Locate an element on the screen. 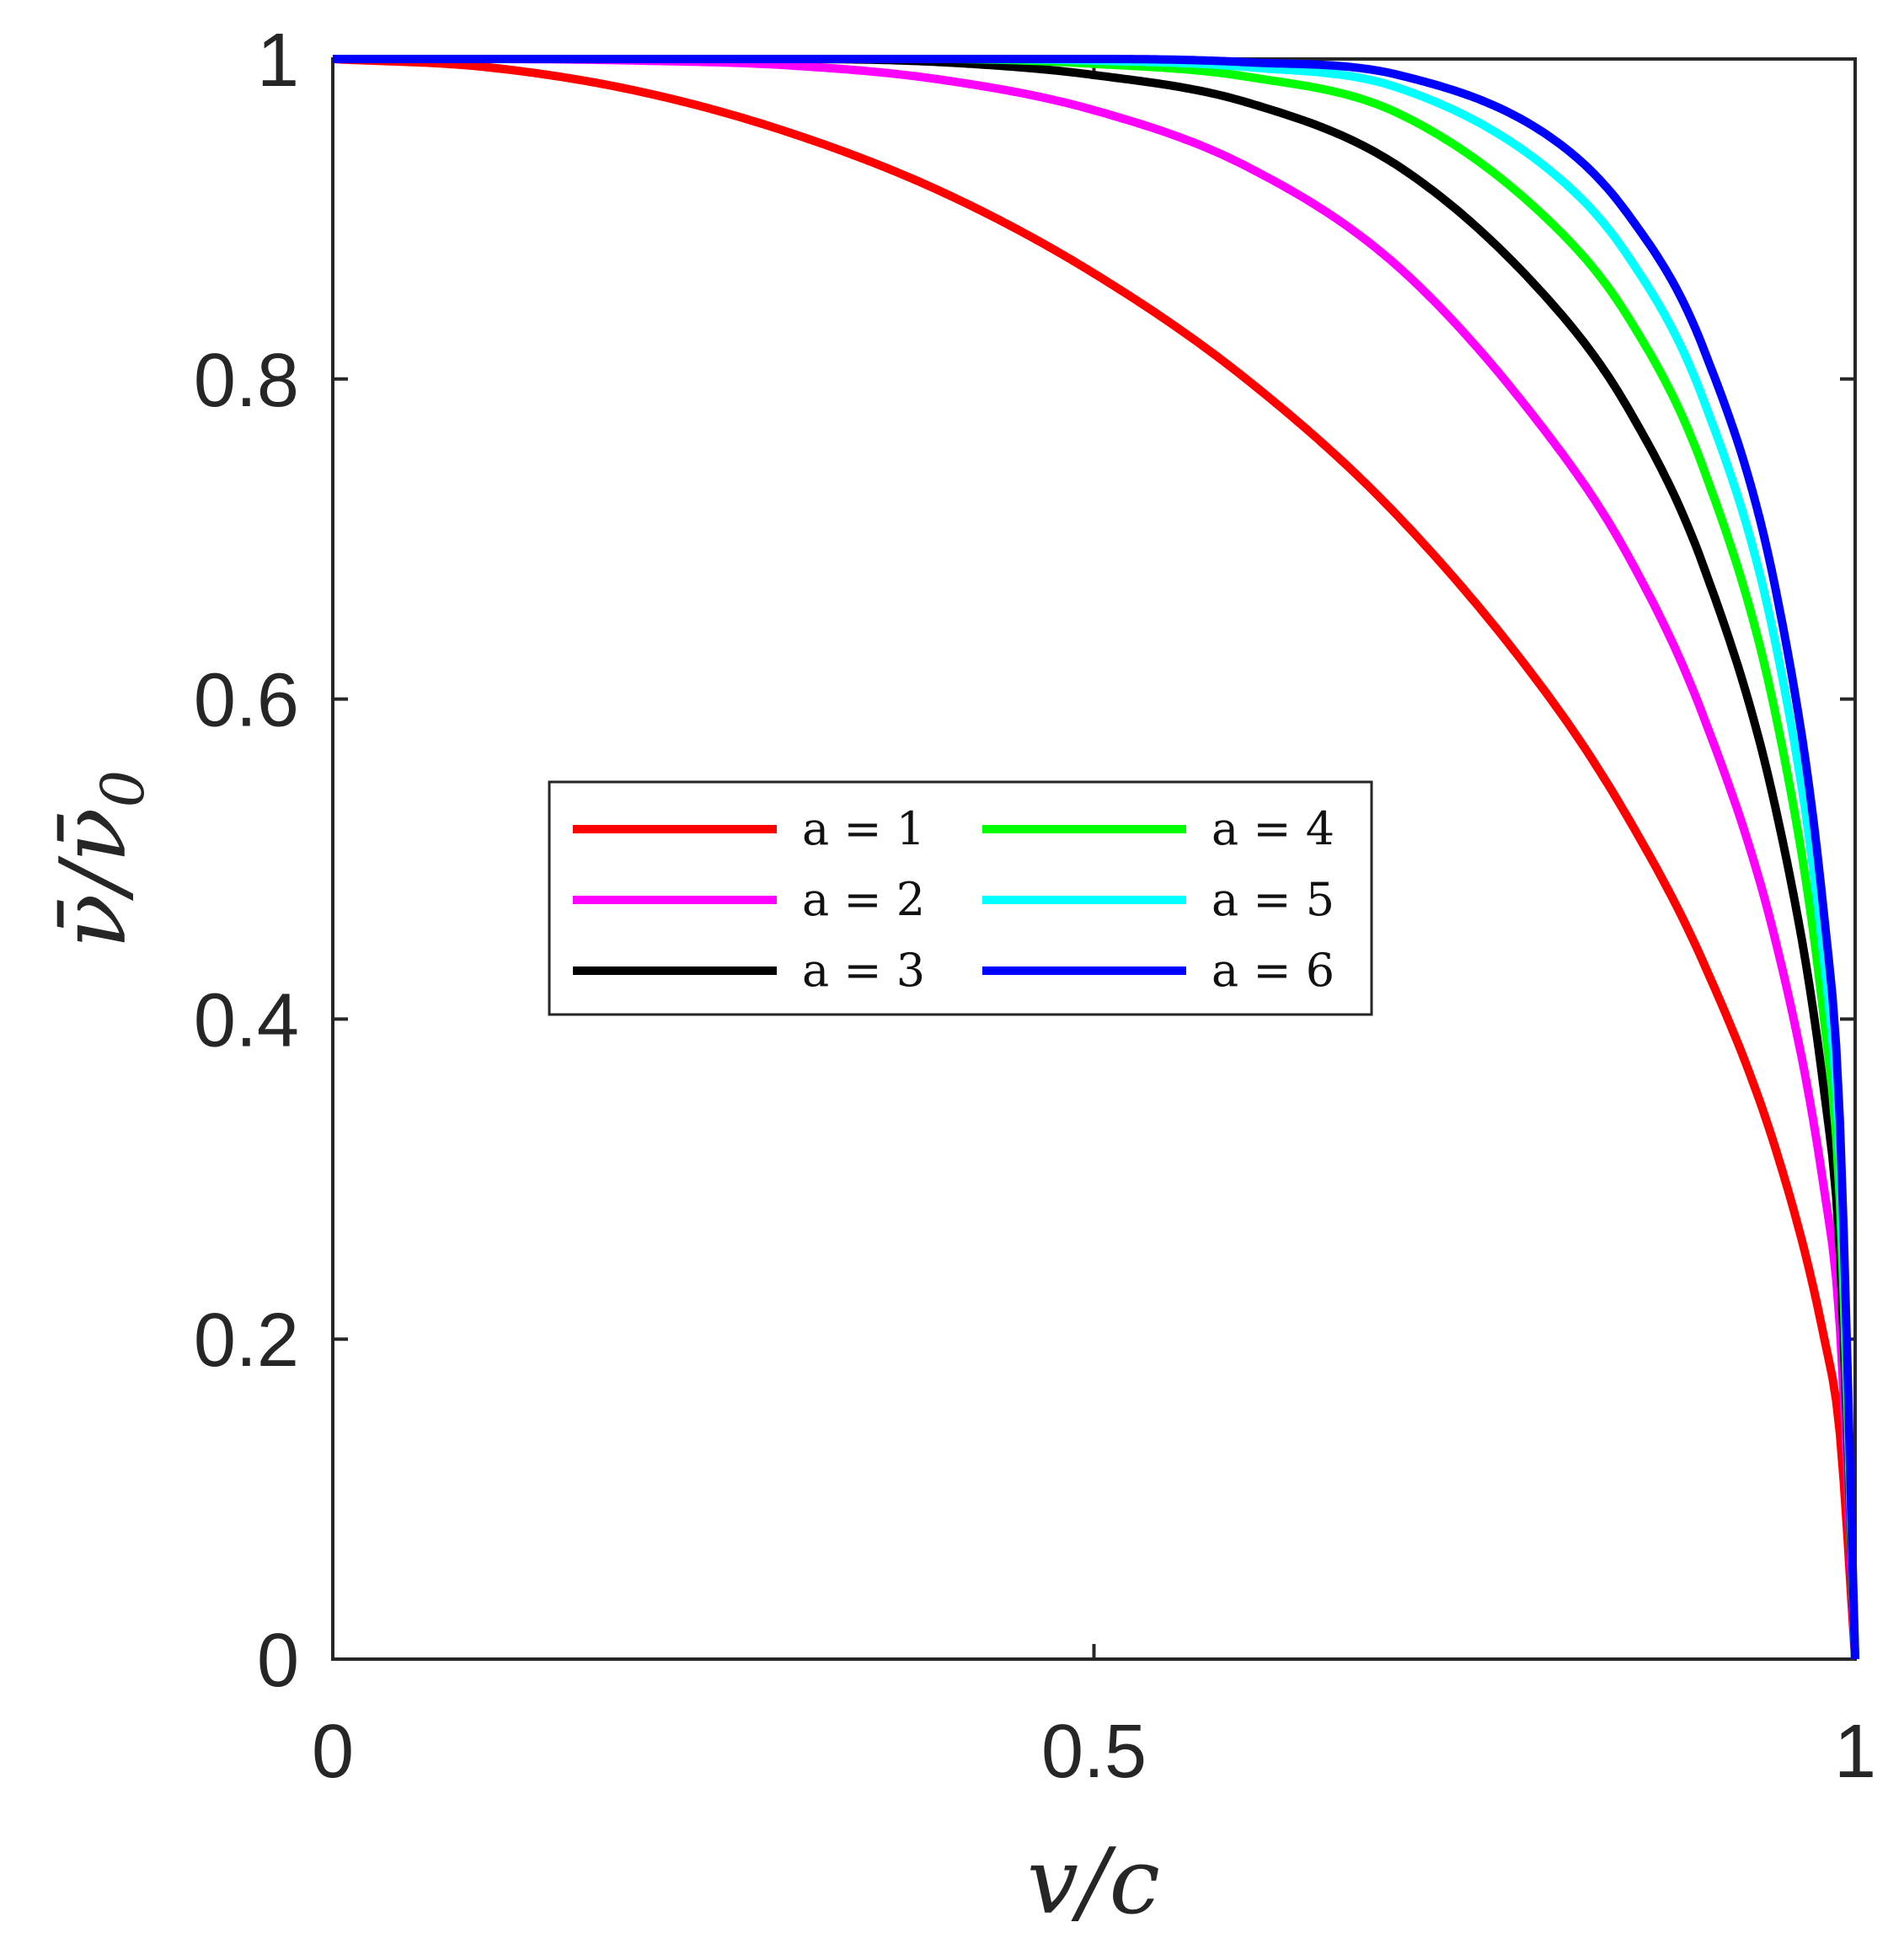  y-tick-label: 1 is located at coordinates (278, 61).